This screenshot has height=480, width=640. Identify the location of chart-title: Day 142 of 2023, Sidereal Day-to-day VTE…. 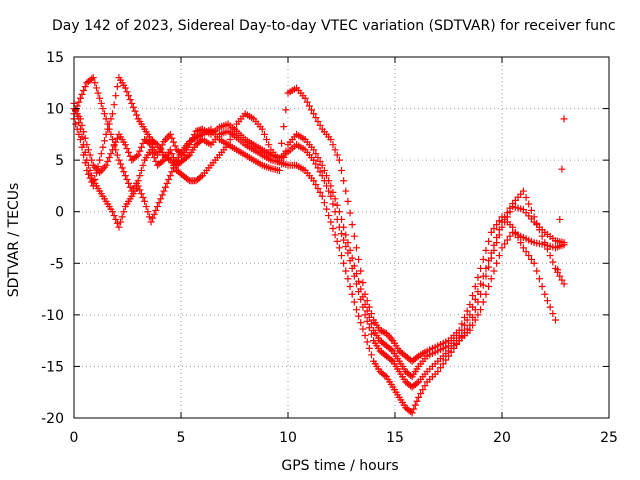
(334, 26).